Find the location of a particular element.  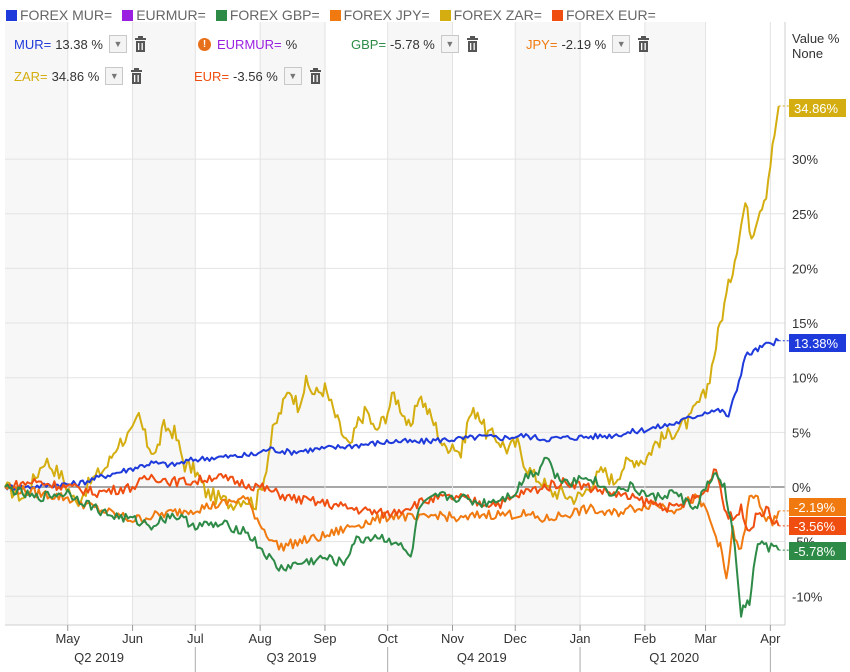

quarter-label: Q1 2020 is located at coordinates (674, 657).